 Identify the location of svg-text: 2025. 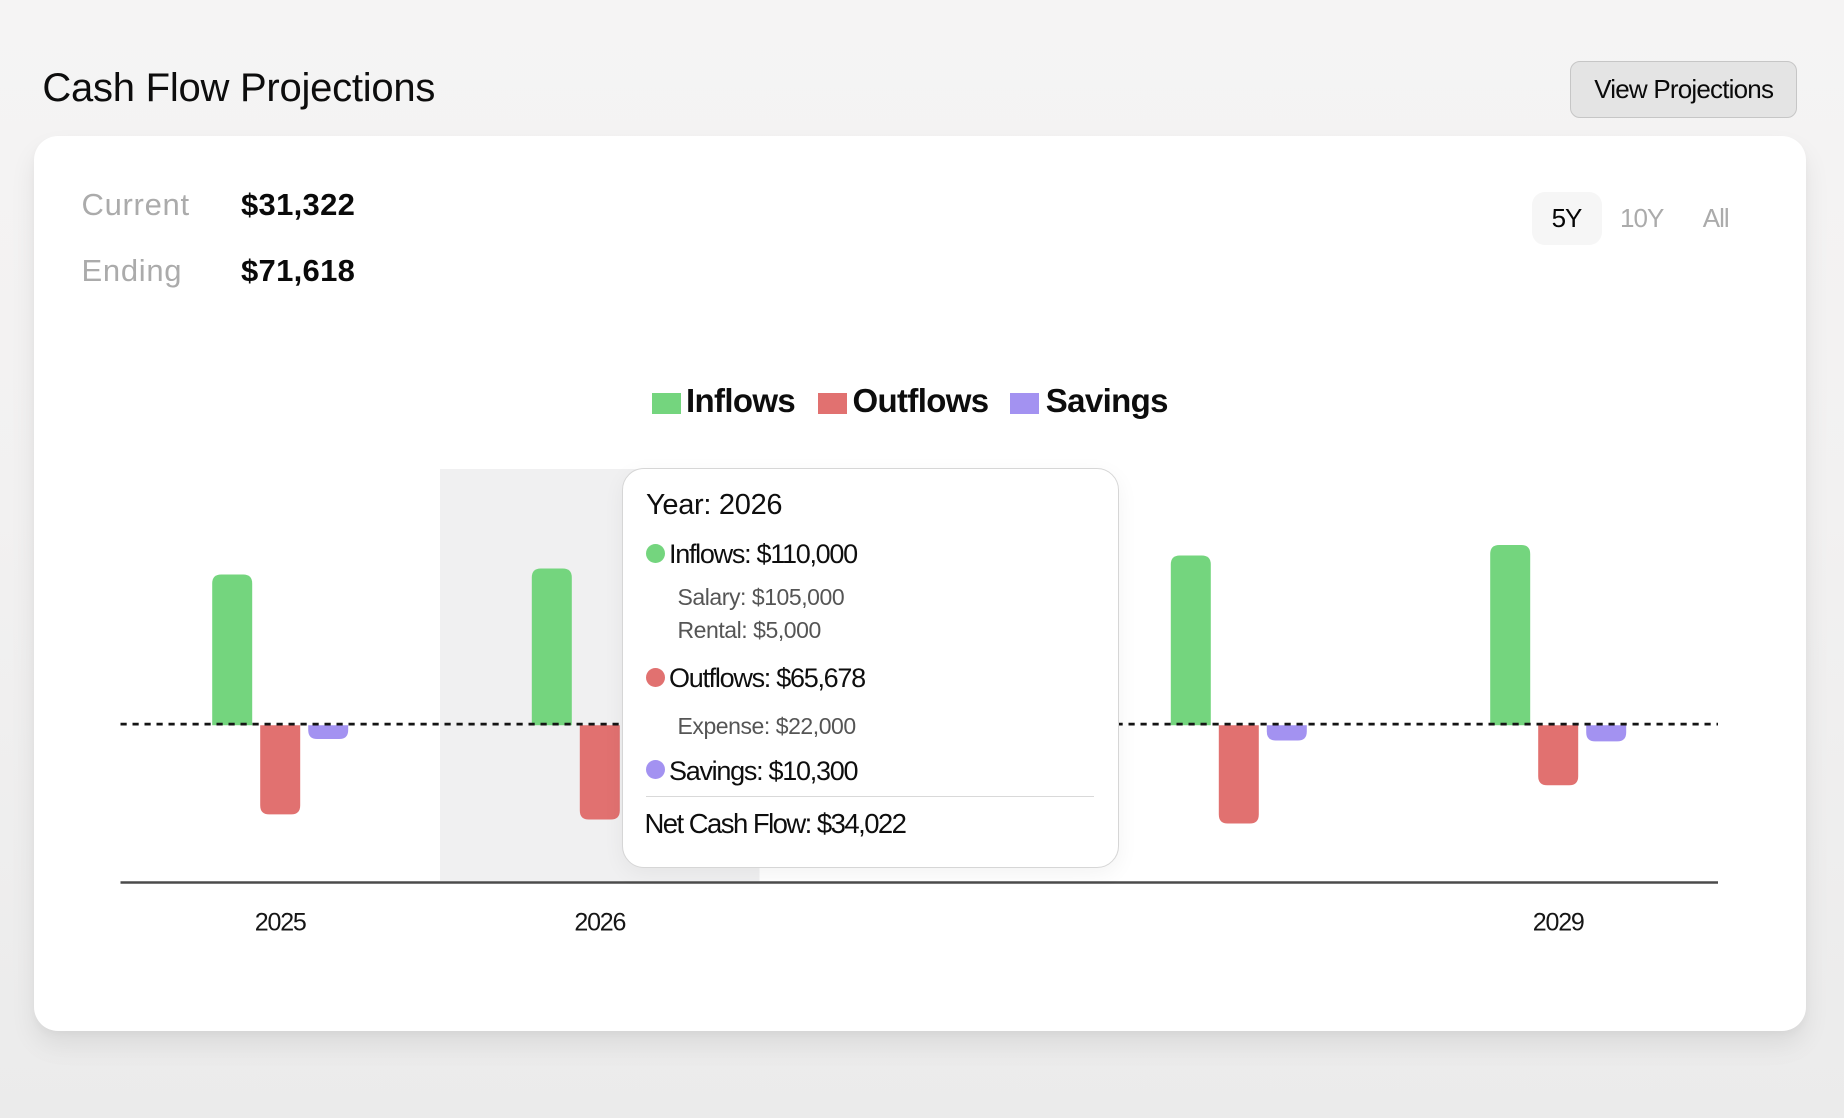
(280, 923).